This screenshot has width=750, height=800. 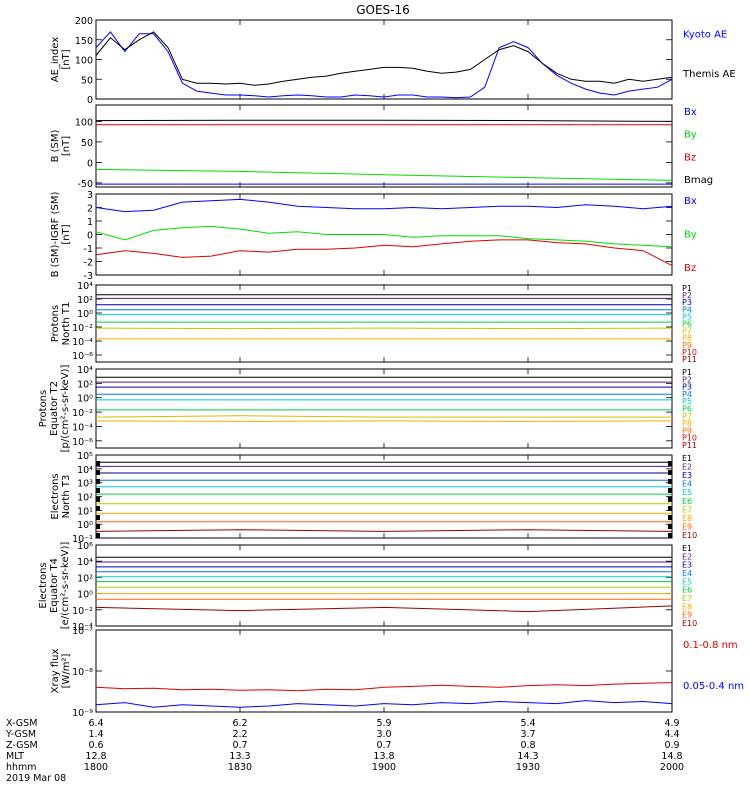 What do you see at coordinates (85, 314) in the screenshot?
I see `y-tick-label: 10⁰` at bounding box center [85, 314].